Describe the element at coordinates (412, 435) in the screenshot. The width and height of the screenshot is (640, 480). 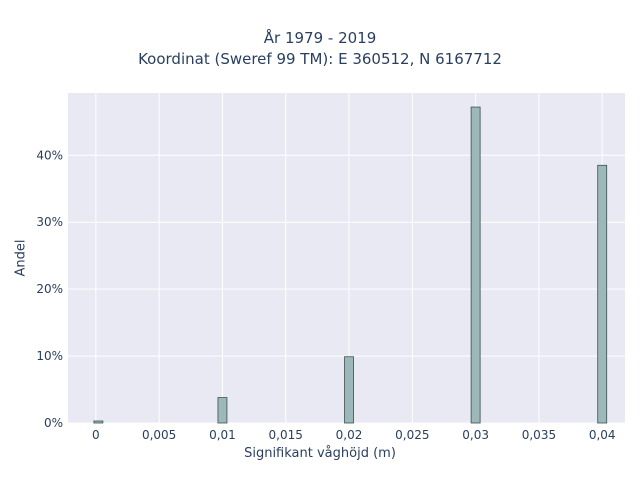
I see `x-tick-label: 0,025` at that location.